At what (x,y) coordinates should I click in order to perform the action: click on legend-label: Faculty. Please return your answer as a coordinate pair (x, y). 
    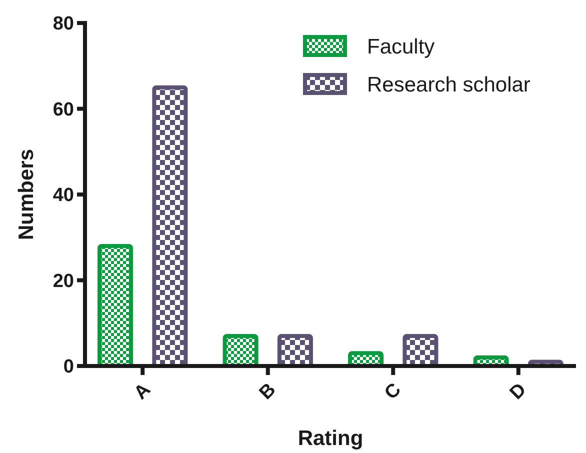
    Looking at the image, I should click on (401, 46).